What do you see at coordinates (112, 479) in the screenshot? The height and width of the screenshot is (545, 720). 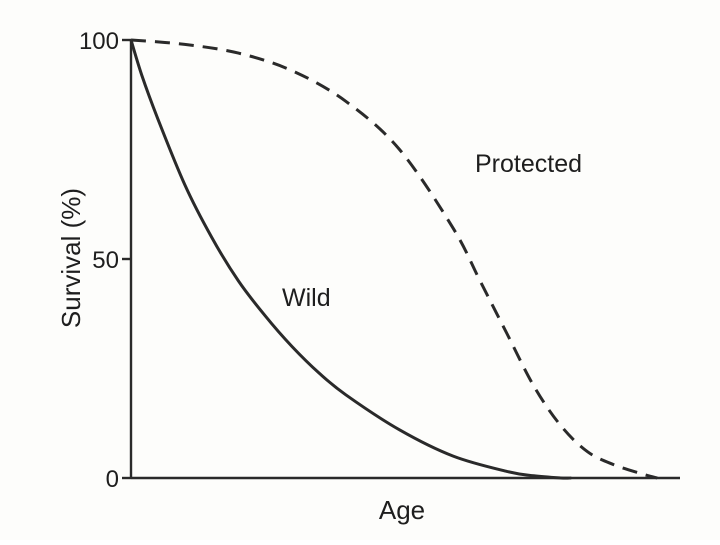 I see `y-tick-label-0: 0` at bounding box center [112, 479].